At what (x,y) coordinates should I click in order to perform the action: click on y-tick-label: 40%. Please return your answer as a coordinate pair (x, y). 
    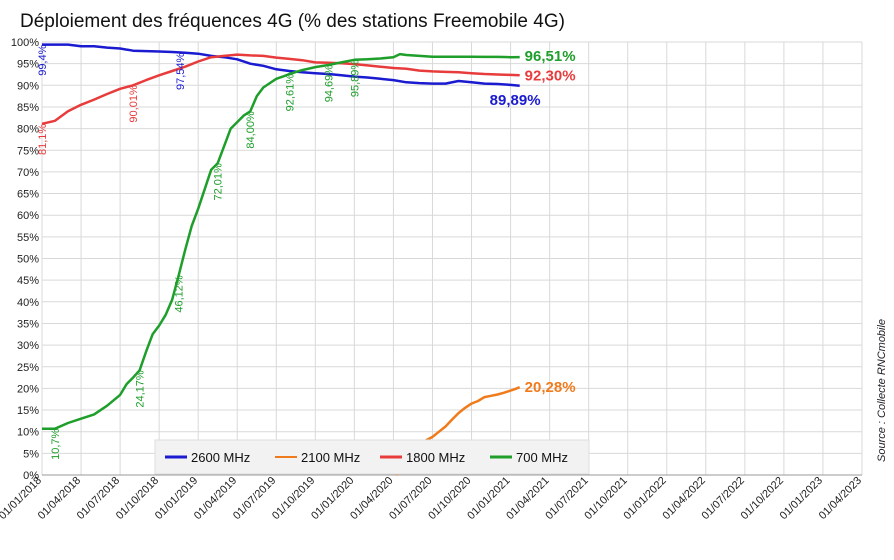
    Looking at the image, I should click on (28, 303).